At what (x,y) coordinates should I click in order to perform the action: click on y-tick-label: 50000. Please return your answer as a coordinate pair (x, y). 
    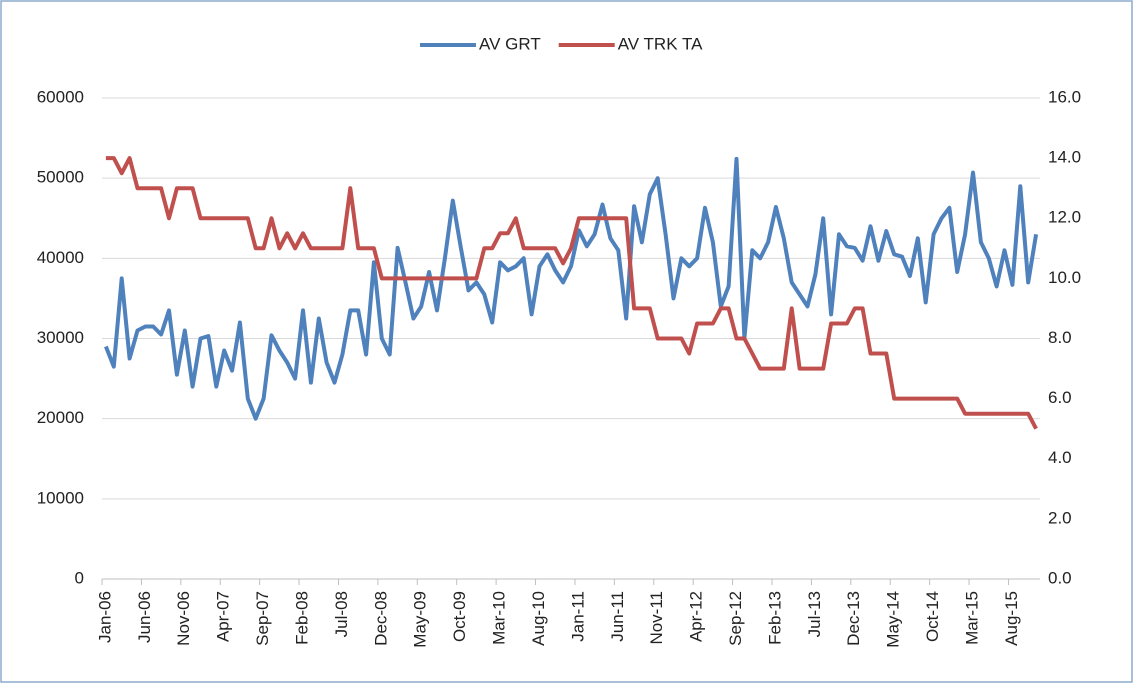
    Looking at the image, I should click on (60, 177).